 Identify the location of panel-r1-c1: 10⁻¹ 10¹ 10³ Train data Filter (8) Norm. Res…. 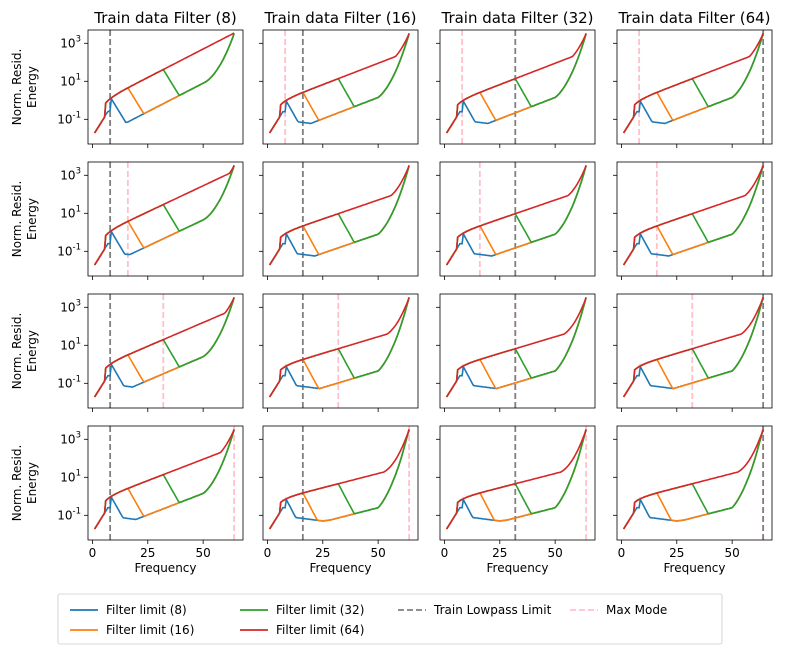
(127, 78).